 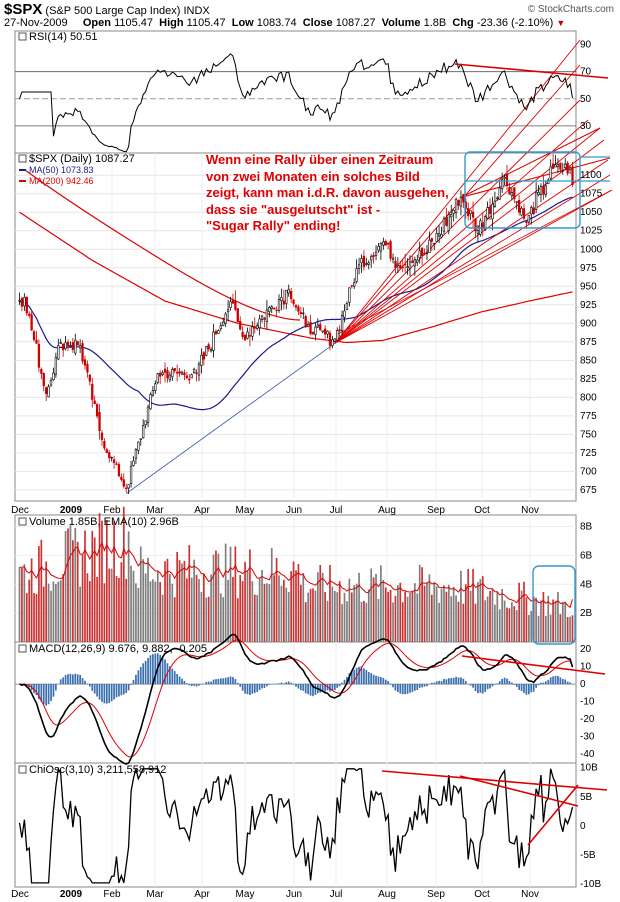 What do you see at coordinates (387, 894) in the screenshot?
I see `x-tick-label-bottom: Aug` at bounding box center [387, 894].